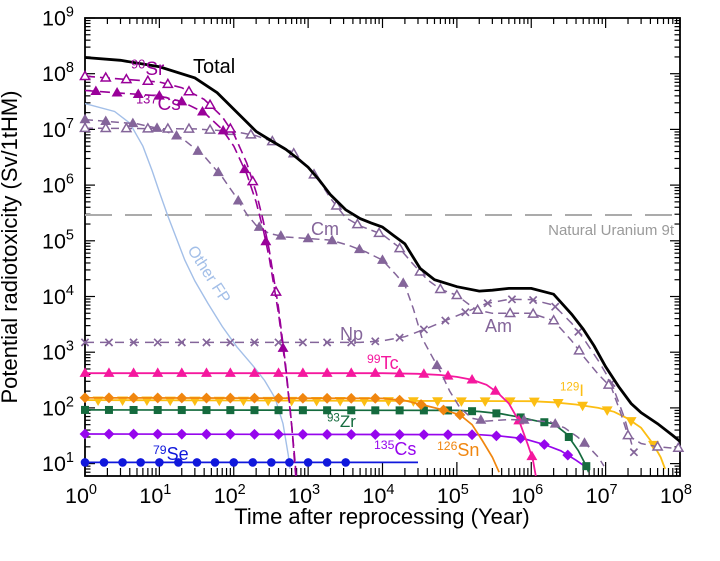  I want to click on label-cs135: 135Cs, so click(395, 448).